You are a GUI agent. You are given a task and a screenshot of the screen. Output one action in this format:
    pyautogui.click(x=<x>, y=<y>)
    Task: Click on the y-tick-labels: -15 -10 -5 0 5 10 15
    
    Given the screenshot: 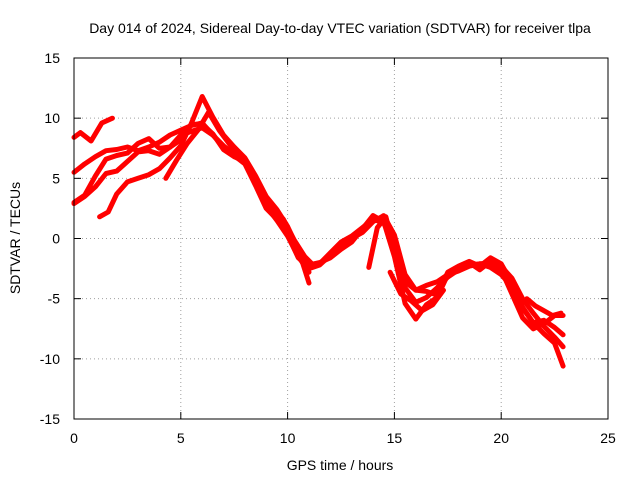 What is the action you would take?
    pyautogui.click(x=50, y=238)
    